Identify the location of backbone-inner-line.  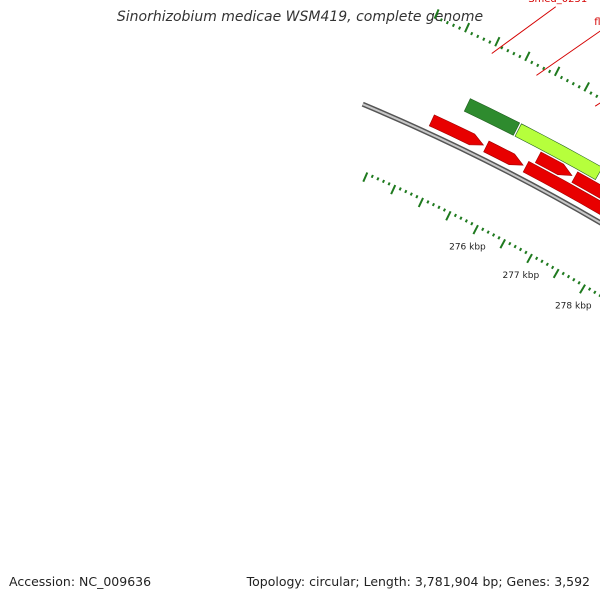
(481, 163).